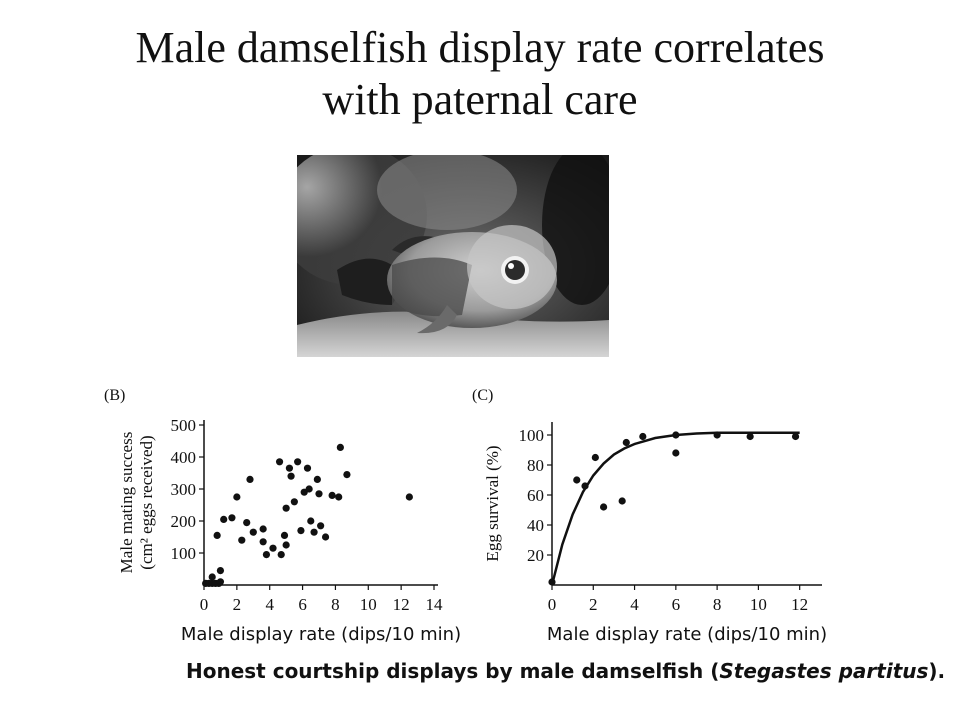  I want to click on y-tick-label: 300, so click(184, 489).